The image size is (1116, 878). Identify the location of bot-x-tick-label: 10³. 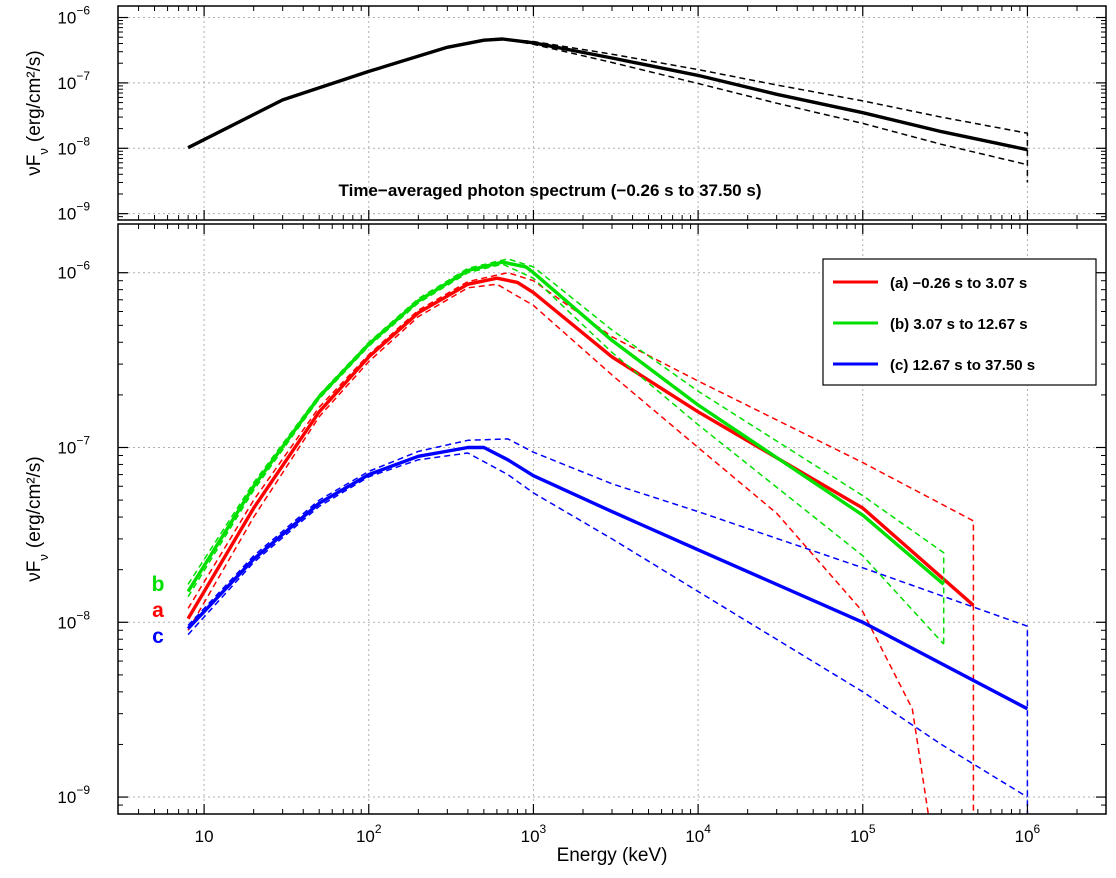
(534, 834).